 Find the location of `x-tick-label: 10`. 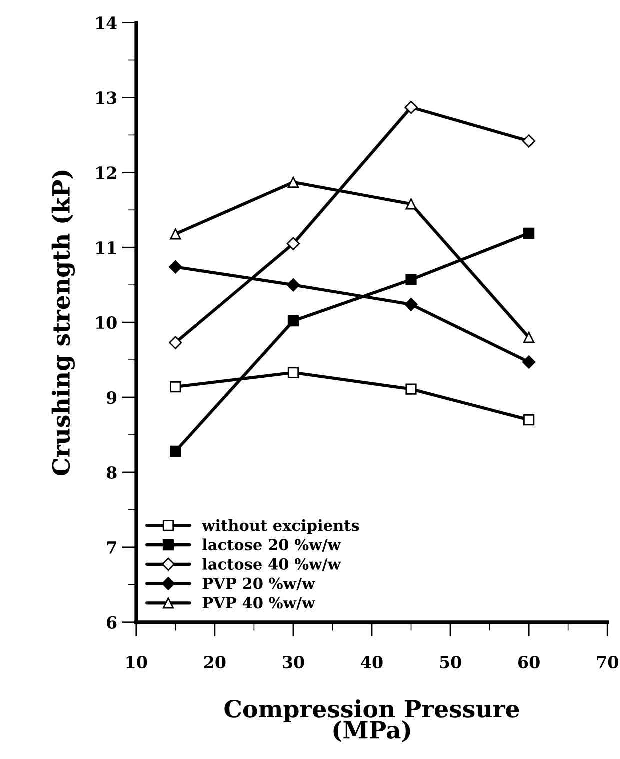

x-tick-label: 10 is located at coordinates (137, 662).